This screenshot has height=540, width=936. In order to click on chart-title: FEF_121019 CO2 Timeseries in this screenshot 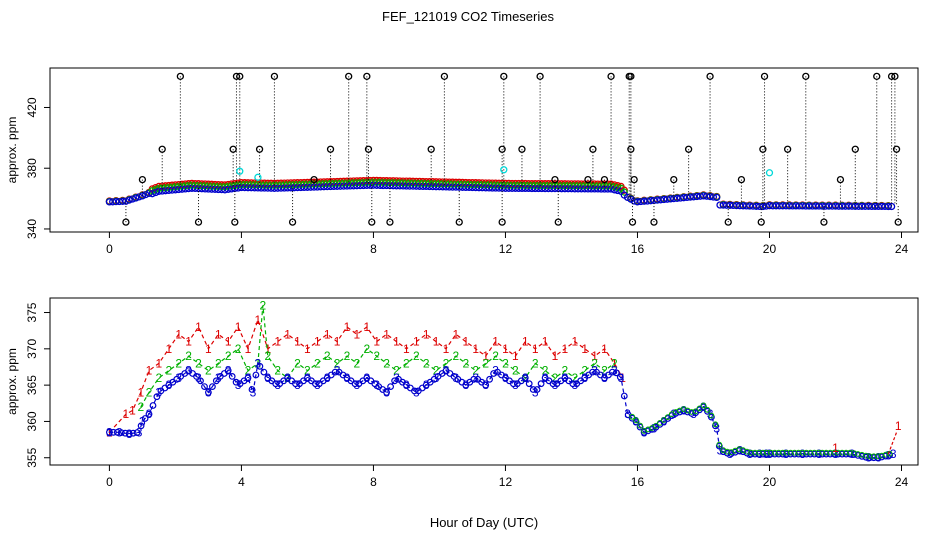, I will do `click(468, 16)`.